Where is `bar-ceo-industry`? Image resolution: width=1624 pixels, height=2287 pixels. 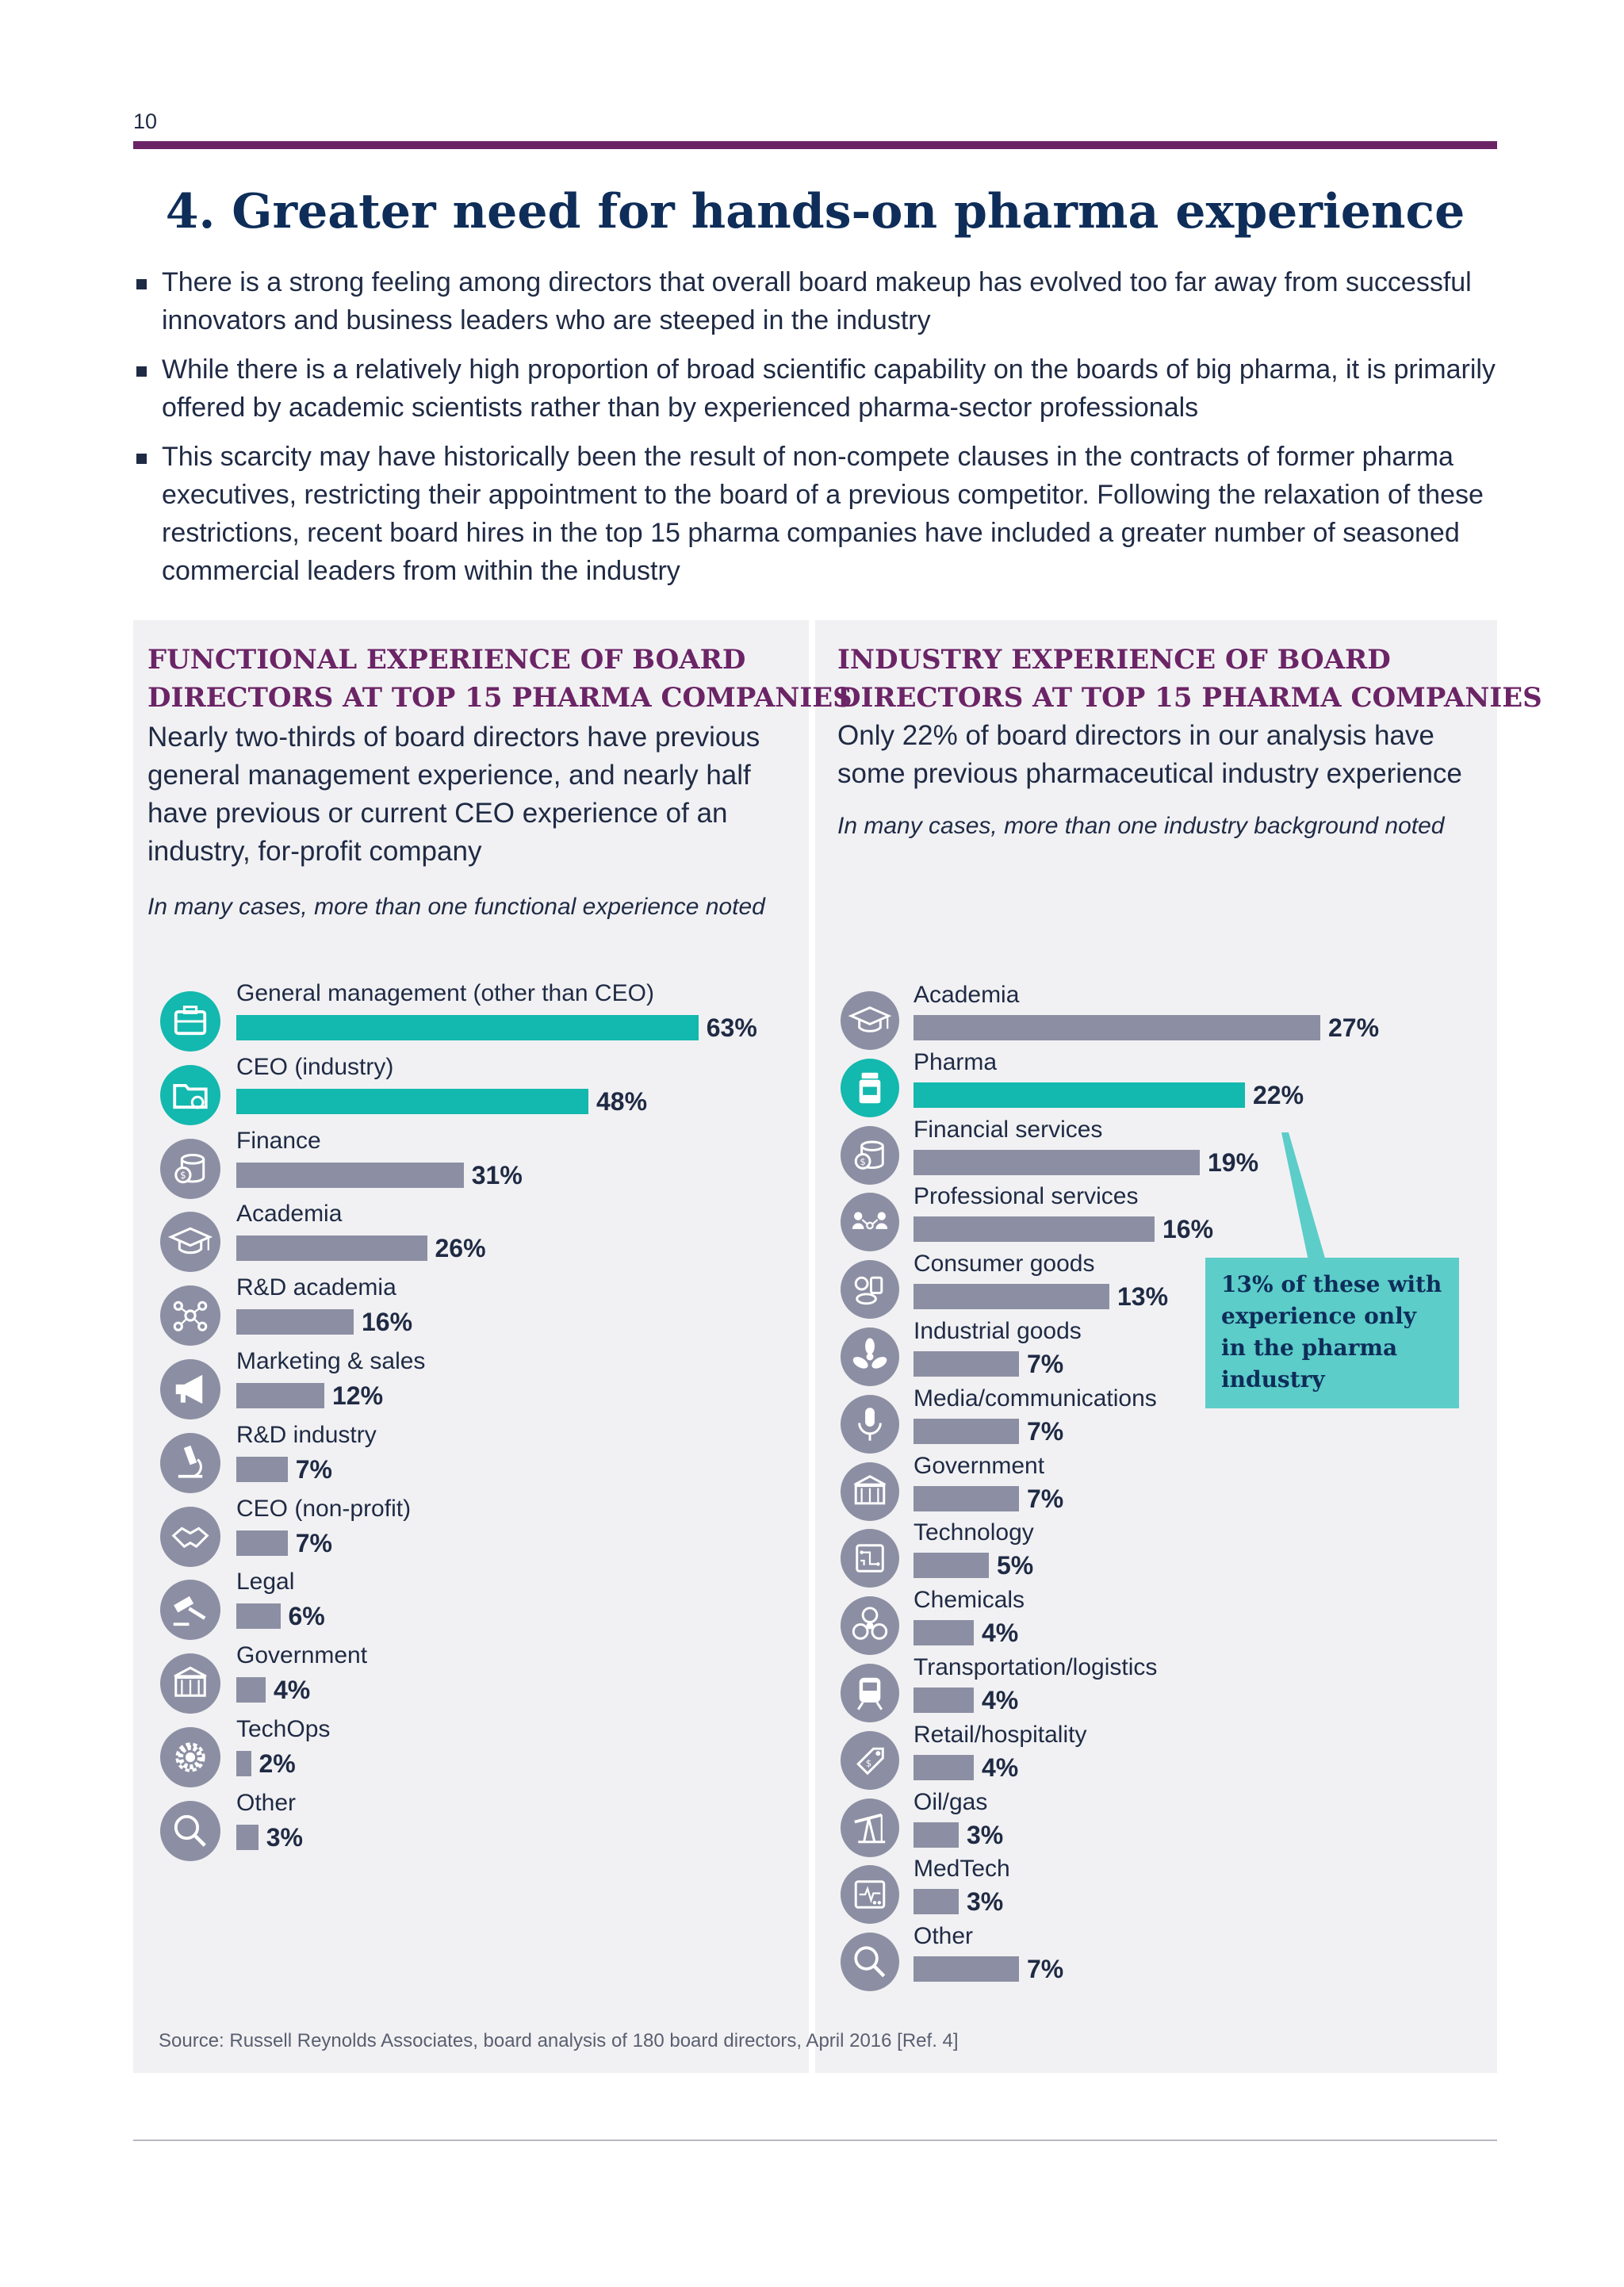
bar-ceo-industry is located at coordinates (412, 1101).